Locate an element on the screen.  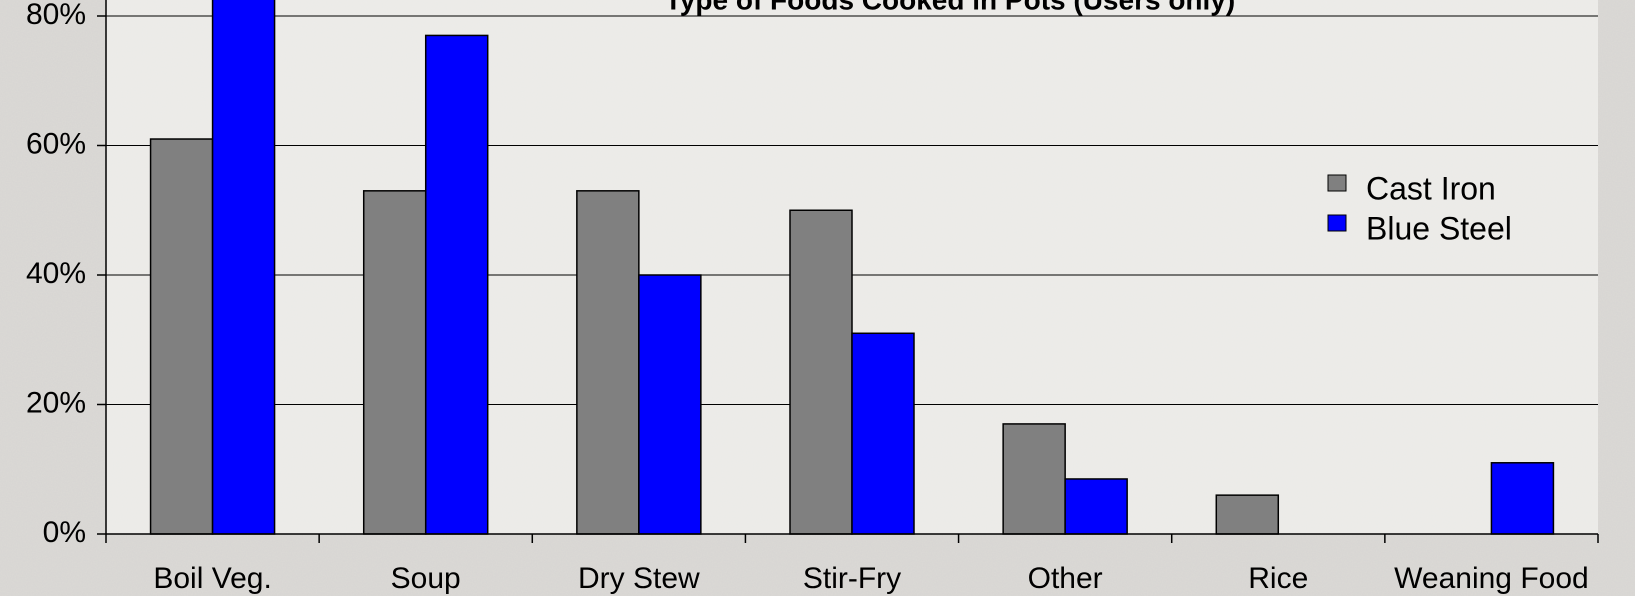
y-tick-label: 60% is located at coordinates (56, 143).